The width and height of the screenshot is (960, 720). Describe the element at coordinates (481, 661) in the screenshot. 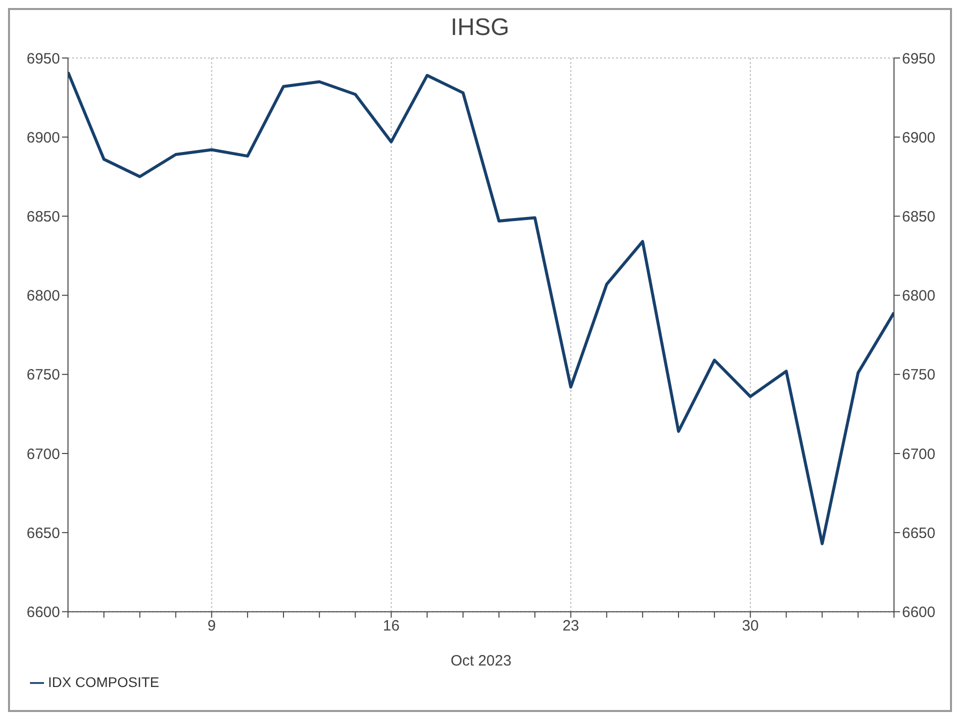

I see `x-axis-title: Oct 2023` at that location.